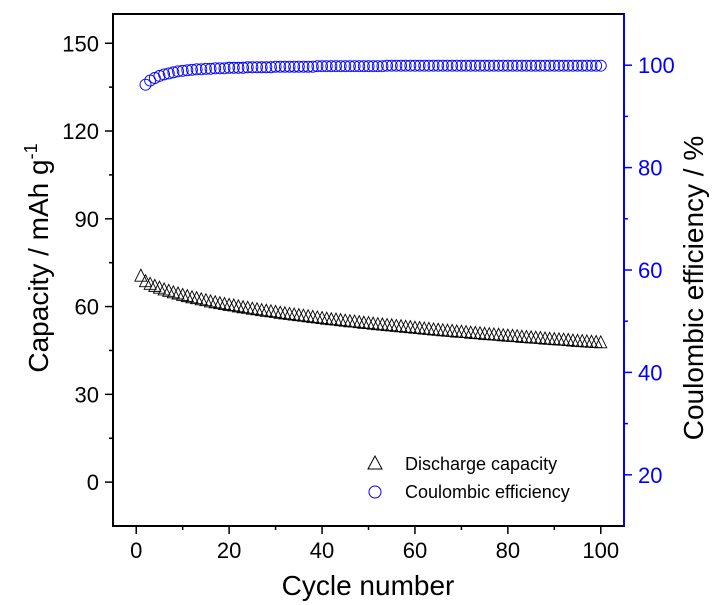 The height and width of the screenshot is (605, 713). What do you see at coordinates (136, 550) in the screenshot?
I see `x-tick-label: 0` at bounding box center [136, 550].